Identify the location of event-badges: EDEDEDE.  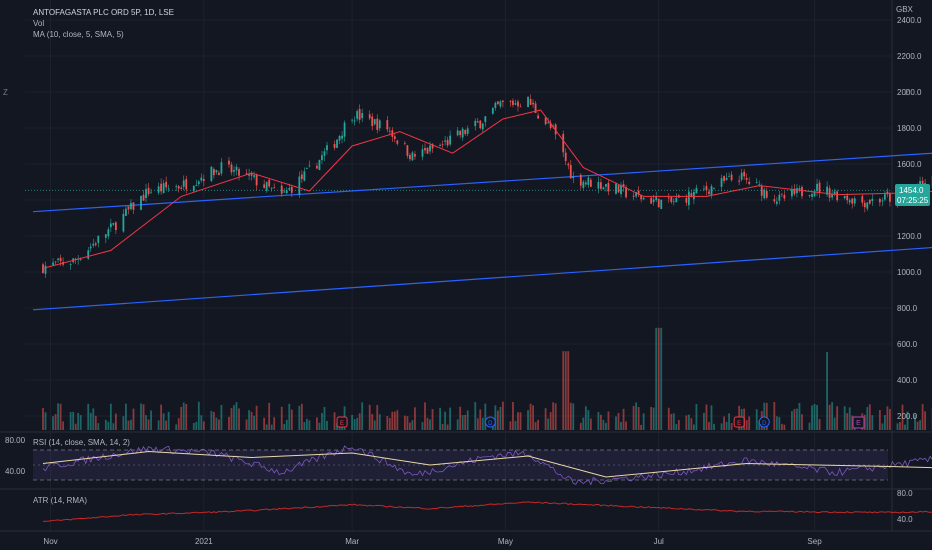
(634, 422).